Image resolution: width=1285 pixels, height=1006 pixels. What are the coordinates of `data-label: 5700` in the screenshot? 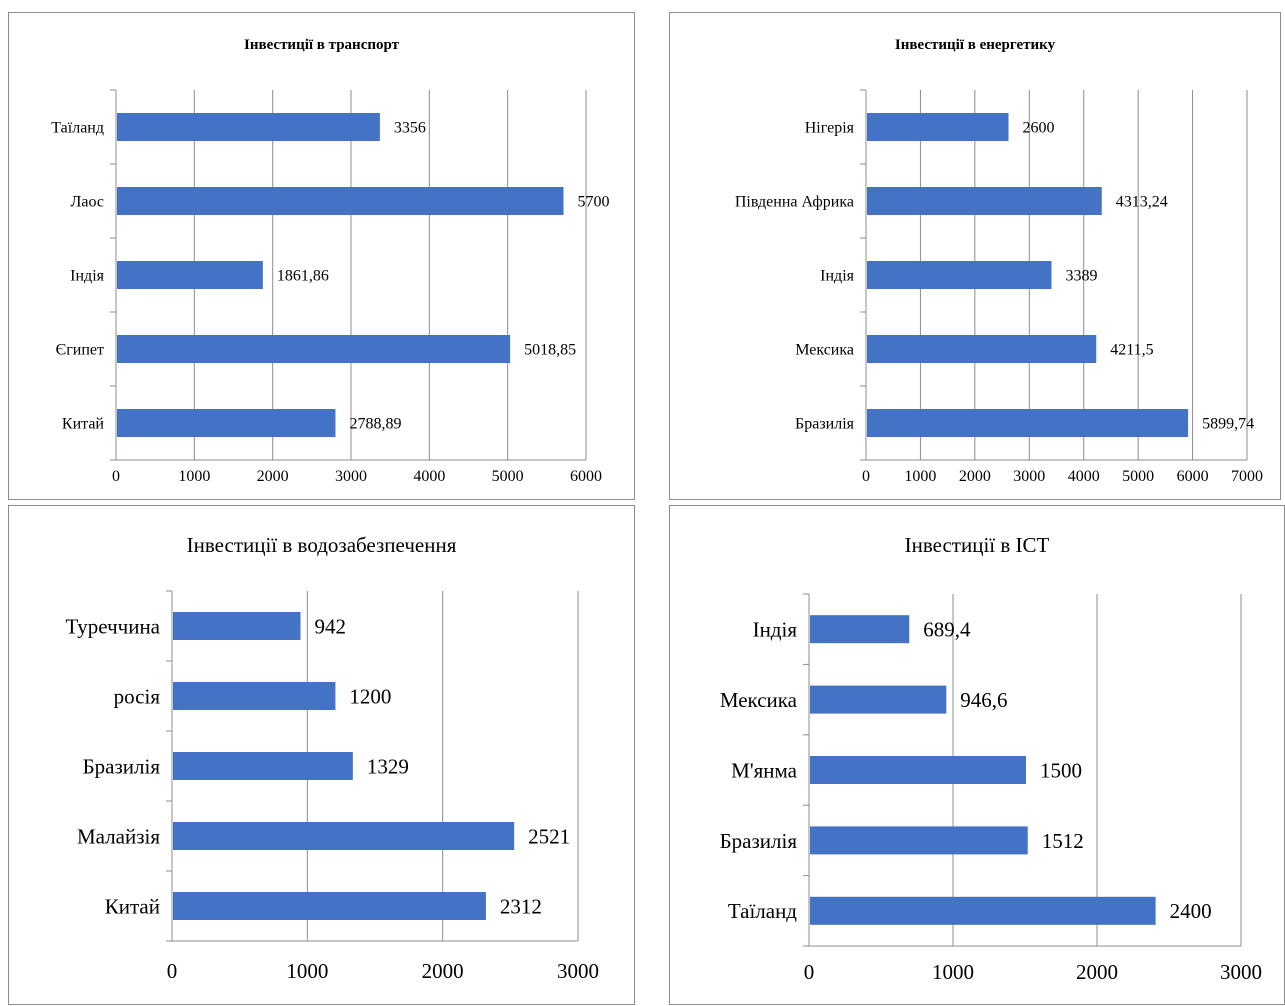 It's located at (594, 202).